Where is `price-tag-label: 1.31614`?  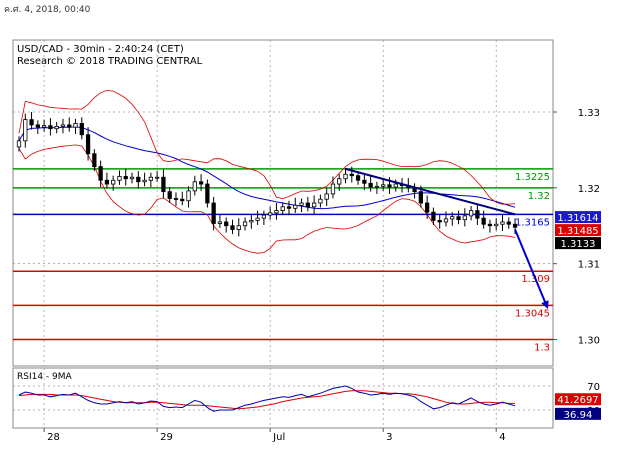 price-tag-label: 1.31614 is located at coordinates (577, 218).